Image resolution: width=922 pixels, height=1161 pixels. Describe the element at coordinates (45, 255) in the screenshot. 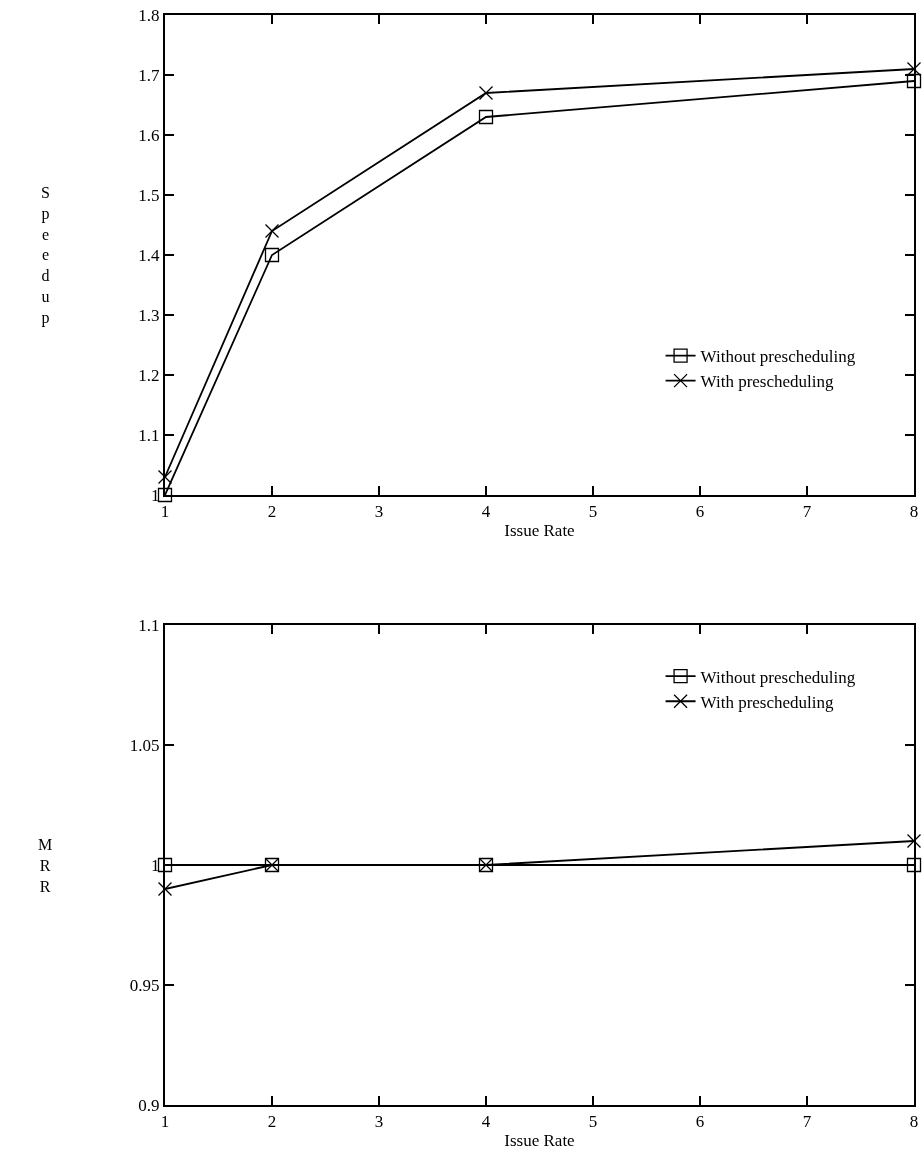

I see `y-axis-title: Speedup` at that location.